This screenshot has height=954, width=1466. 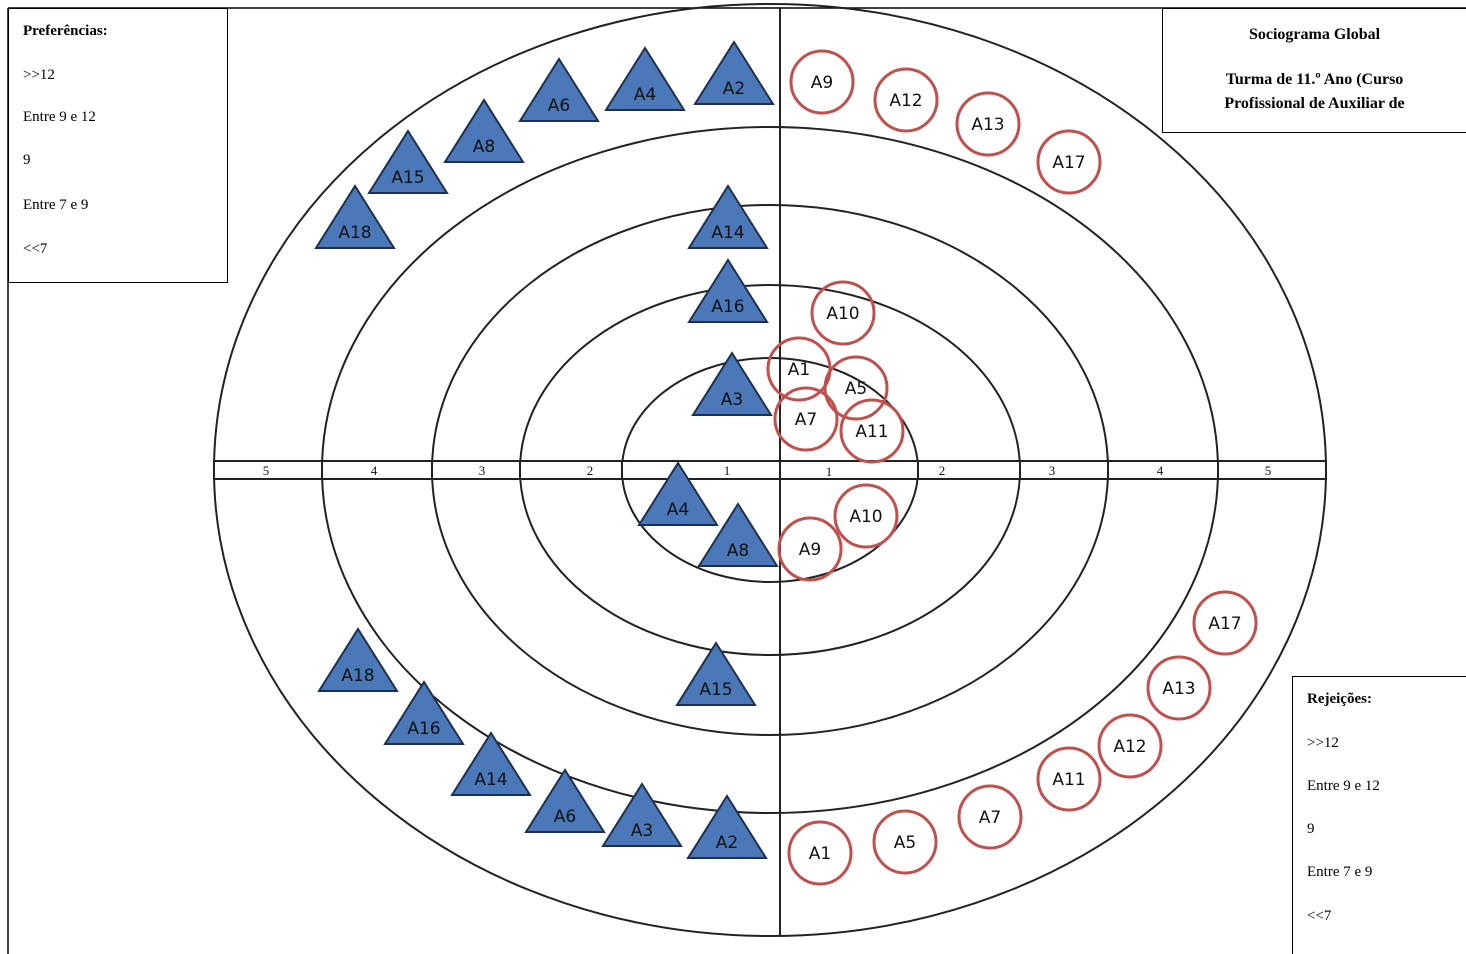 I want to click on diagram-title: Sociograma Global, so click(x=1314, y=34).